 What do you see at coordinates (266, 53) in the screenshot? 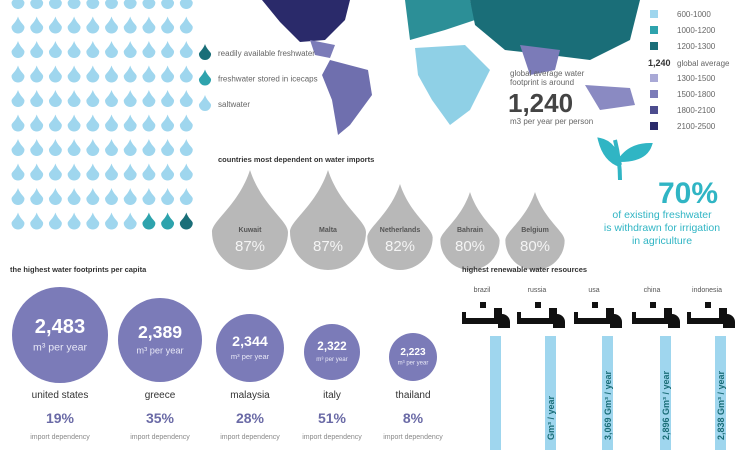
I see `legend-label: readily available freshwater` at bounding box center [266, 53].